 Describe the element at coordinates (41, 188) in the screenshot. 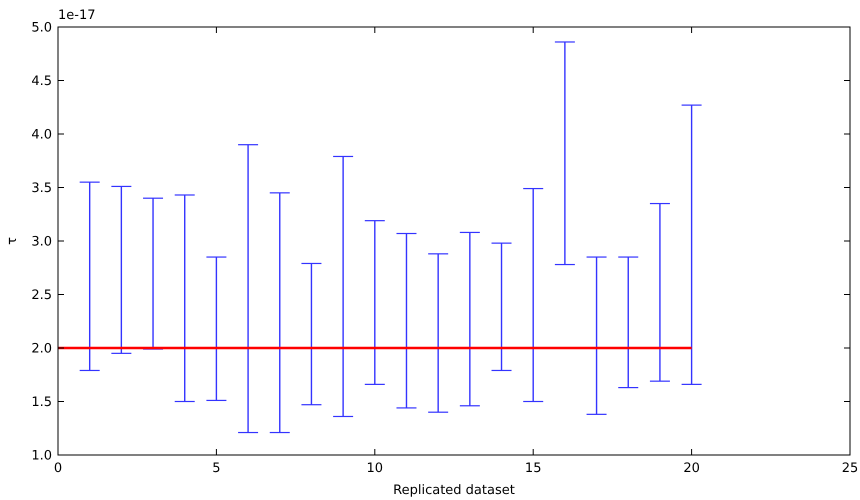

I see `y-tick-label: 3.5` at that location.